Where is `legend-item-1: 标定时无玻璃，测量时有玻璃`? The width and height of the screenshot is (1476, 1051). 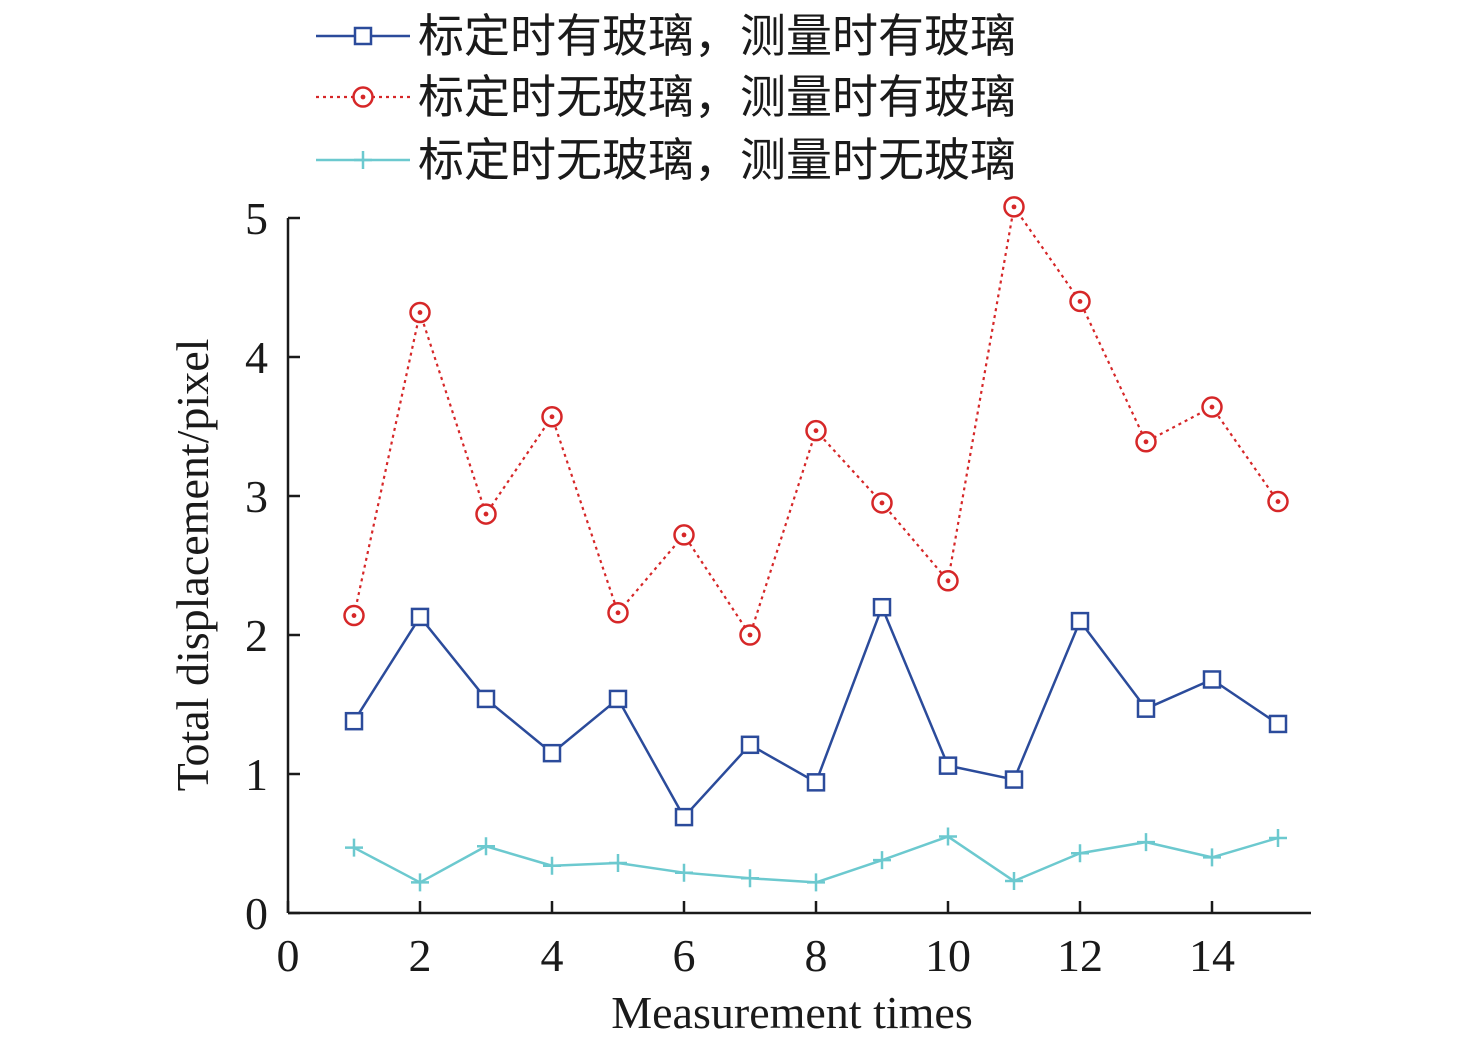
legend-item-1: 标定时无玻璃，测量时有玻璃 is located at coordinates (666, 97).